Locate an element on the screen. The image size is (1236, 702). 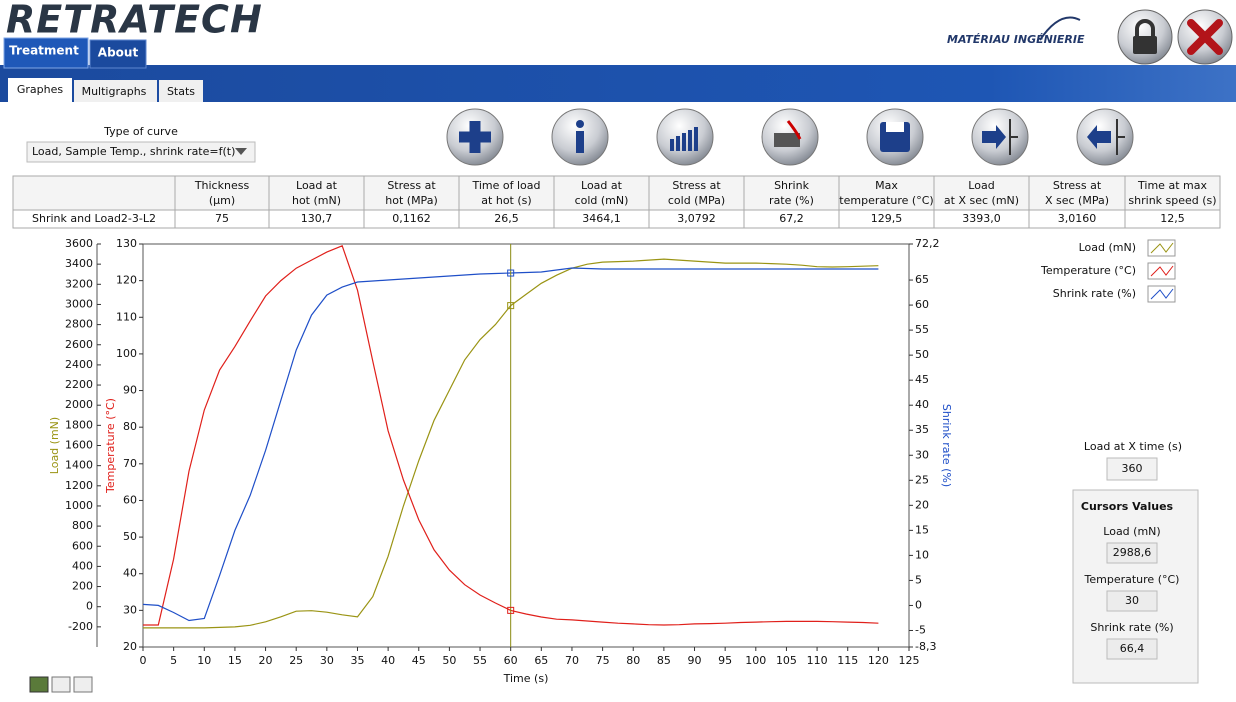
toolbar-plus is located at coordinates (475, 137).